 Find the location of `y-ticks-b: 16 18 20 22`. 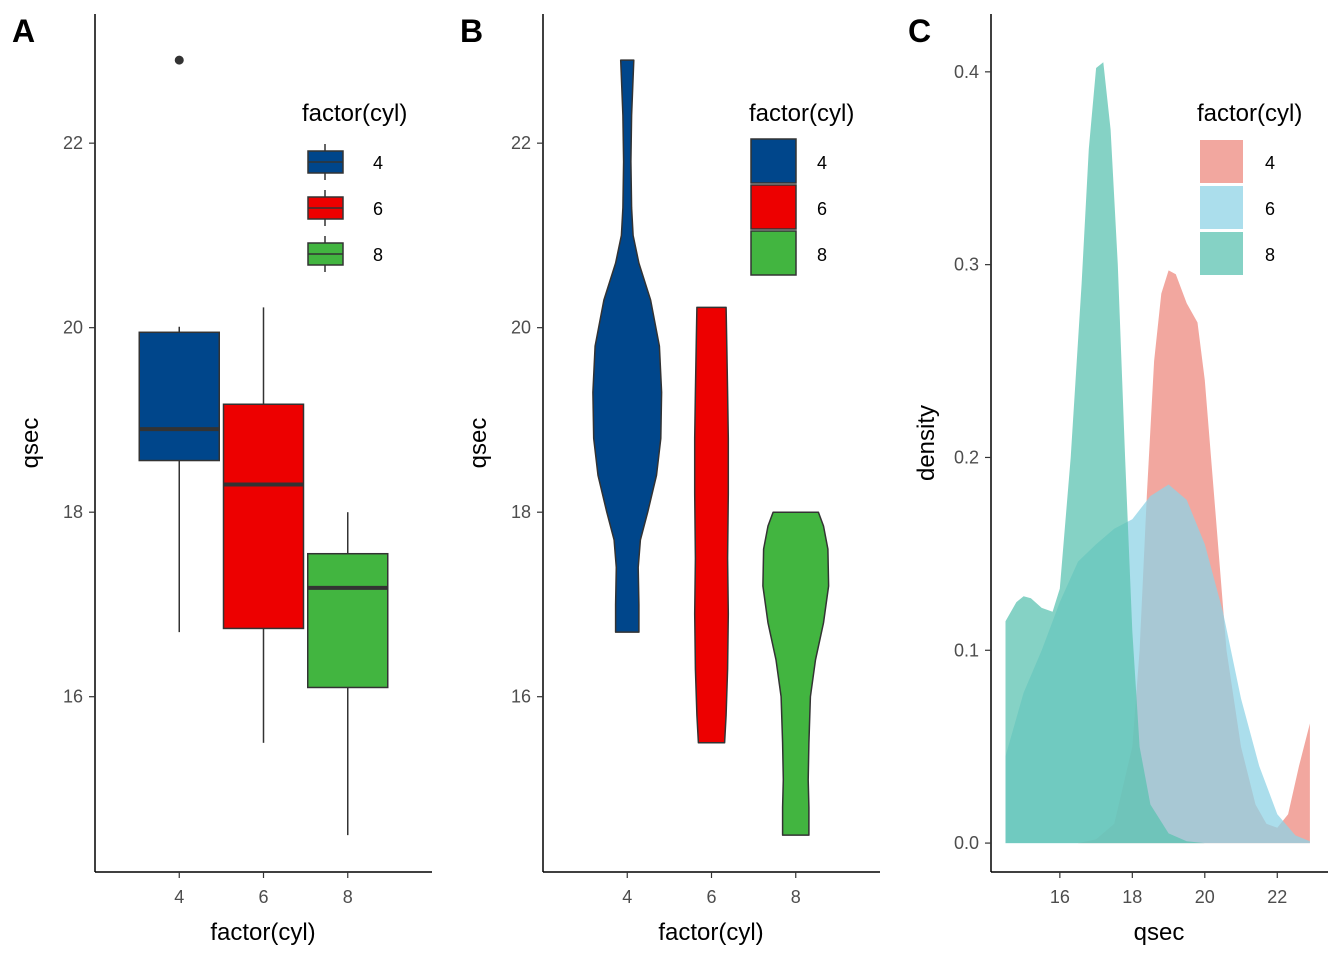

y-ticks-b: 16 18 20 22 is located at coordinates (527, 420).